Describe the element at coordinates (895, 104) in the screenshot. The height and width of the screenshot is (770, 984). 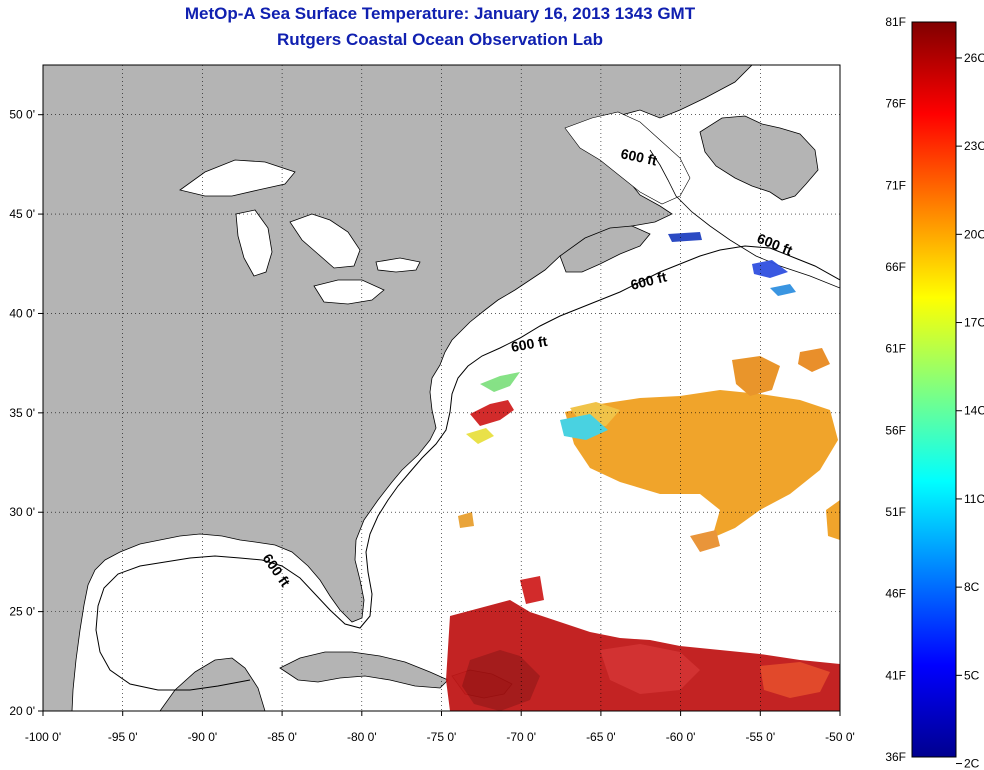
I see `colorbar-f-label: 76F` at that location.